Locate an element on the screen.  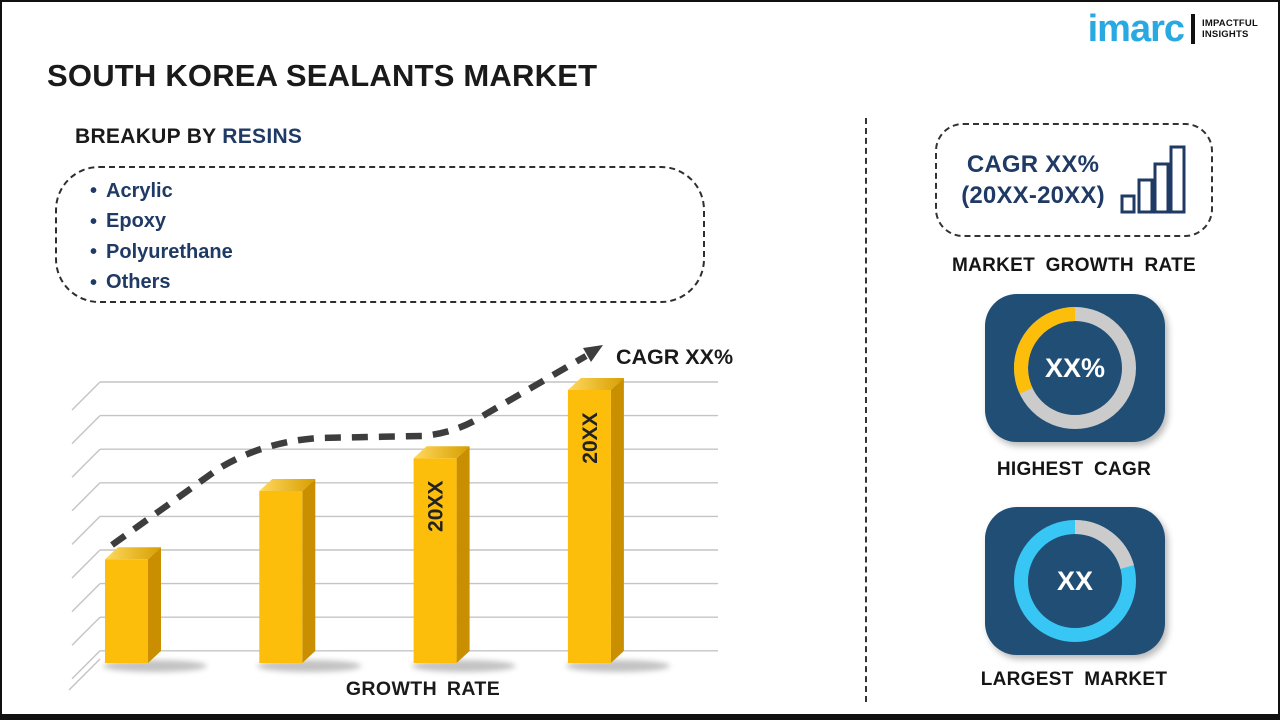
bar-chart-icon is located at coordinates (1153, 179).